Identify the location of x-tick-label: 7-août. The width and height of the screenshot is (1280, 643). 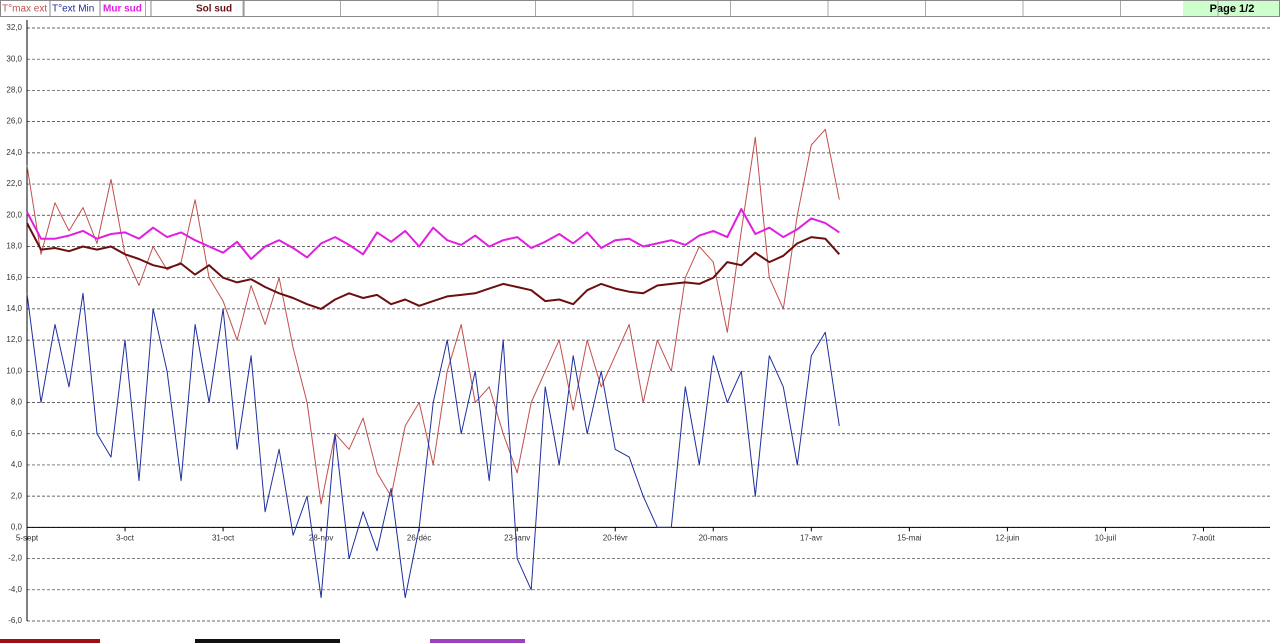
(1203, 537).